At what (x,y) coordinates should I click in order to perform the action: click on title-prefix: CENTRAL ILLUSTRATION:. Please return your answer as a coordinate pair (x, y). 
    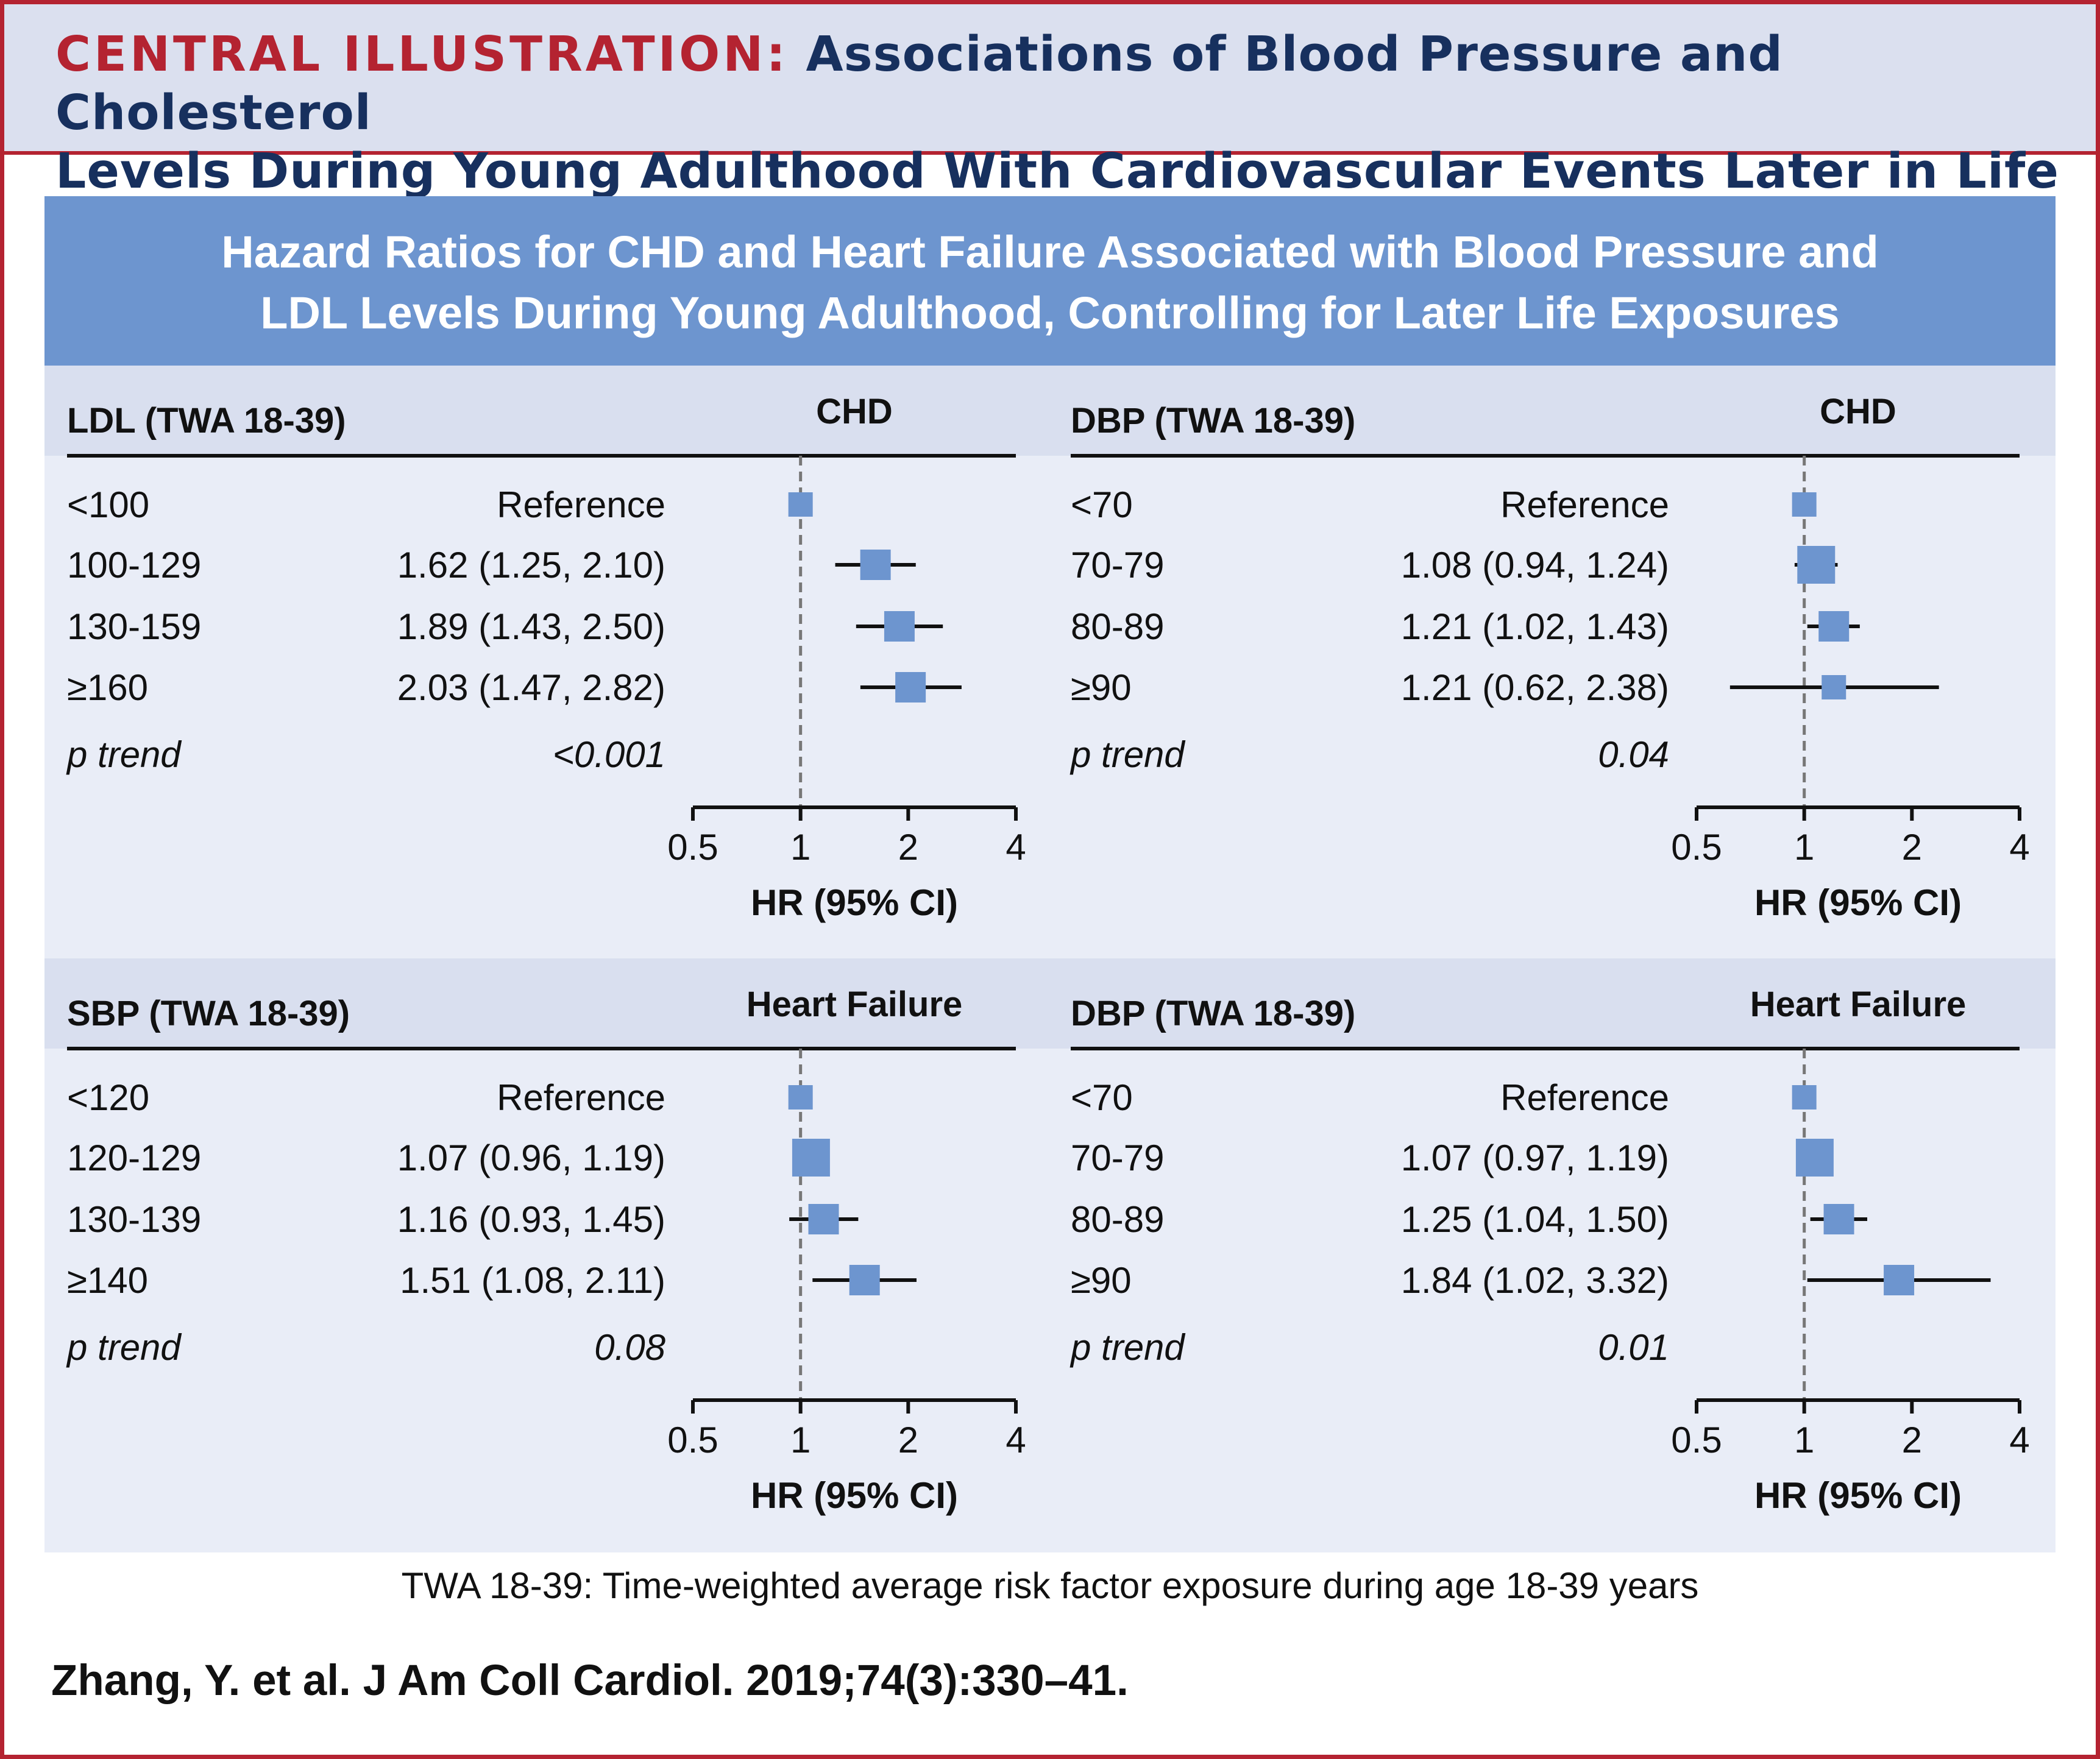
    Looking at the image, I should click on (422, 54).